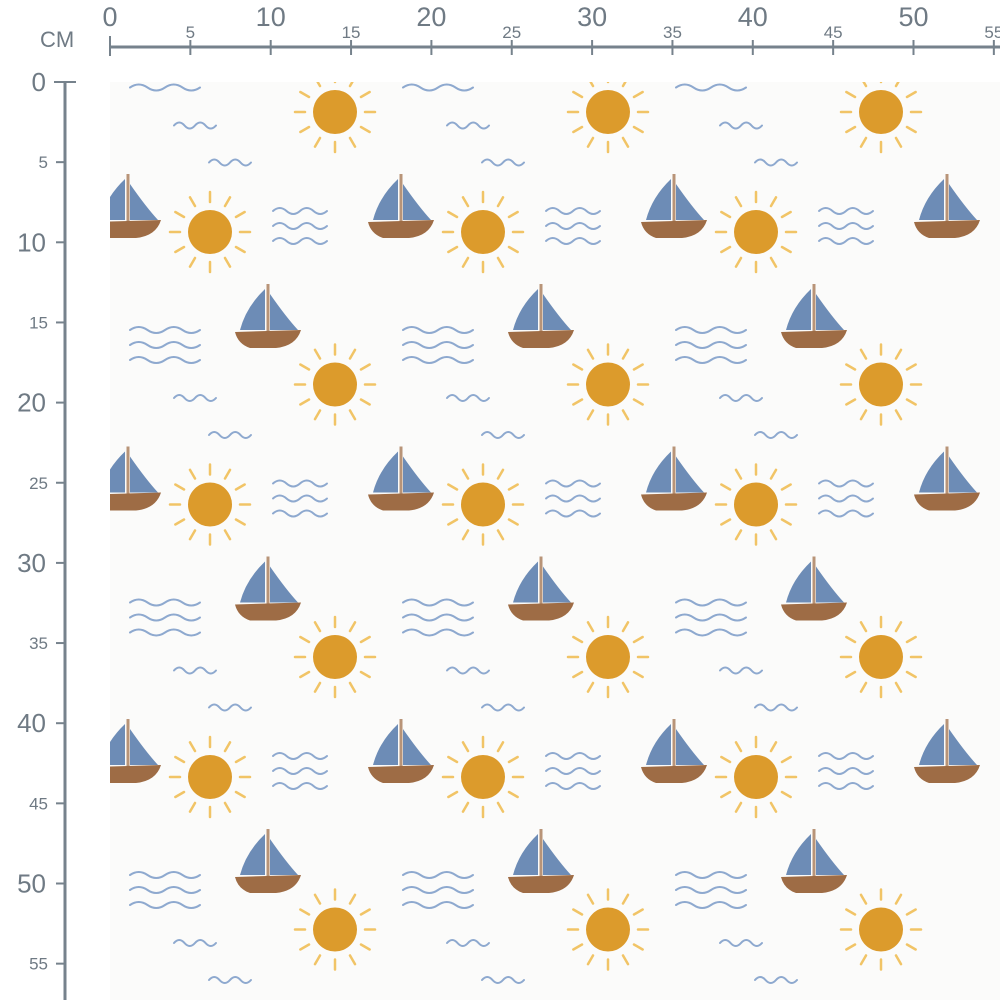  What do you see at coordinates (351, 32) in the screenshot?
I see `ruler-label: 15` at bounding box center [351, 32].